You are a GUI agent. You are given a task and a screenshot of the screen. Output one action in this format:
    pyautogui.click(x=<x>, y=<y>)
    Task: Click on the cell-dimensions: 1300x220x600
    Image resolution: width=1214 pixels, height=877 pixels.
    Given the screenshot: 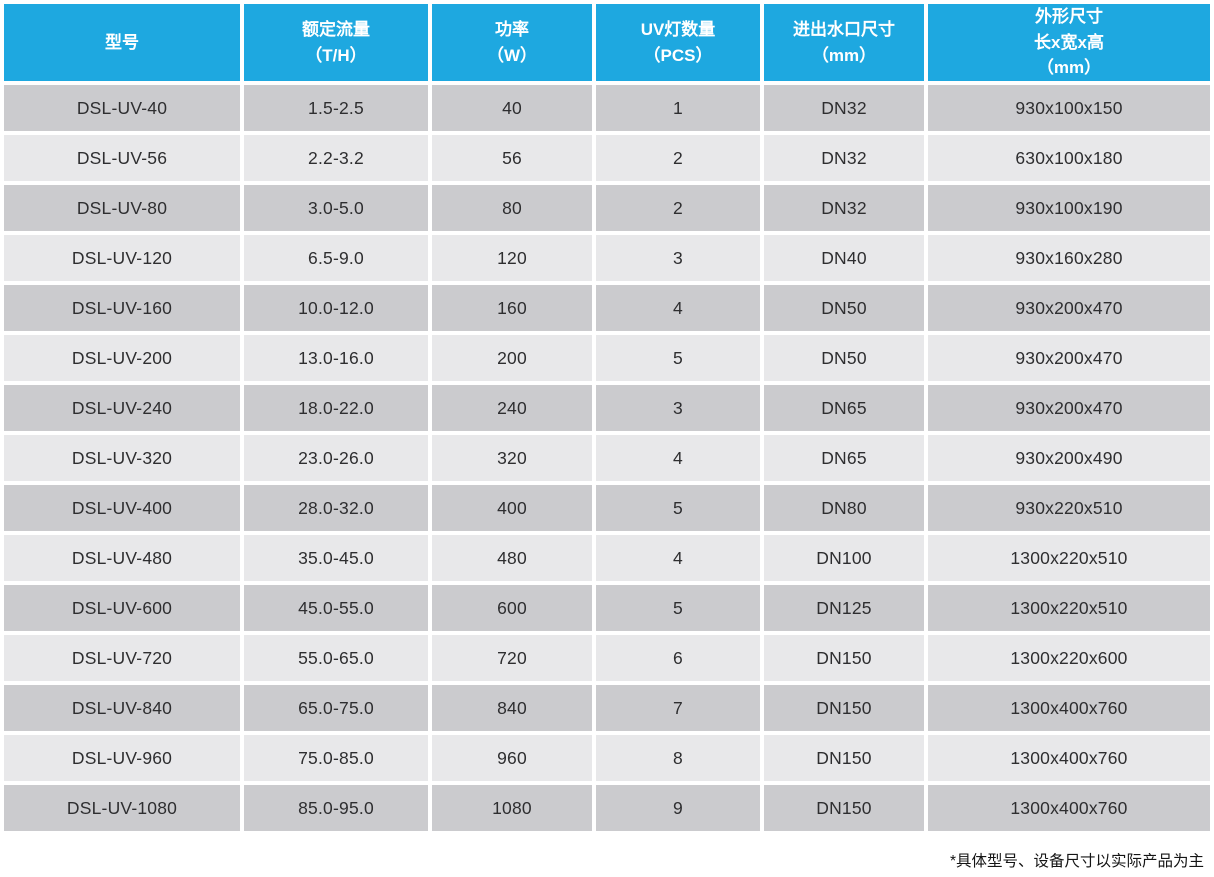 What is the action you would take?
    pyautogui.click(x=1069, y=658)
    